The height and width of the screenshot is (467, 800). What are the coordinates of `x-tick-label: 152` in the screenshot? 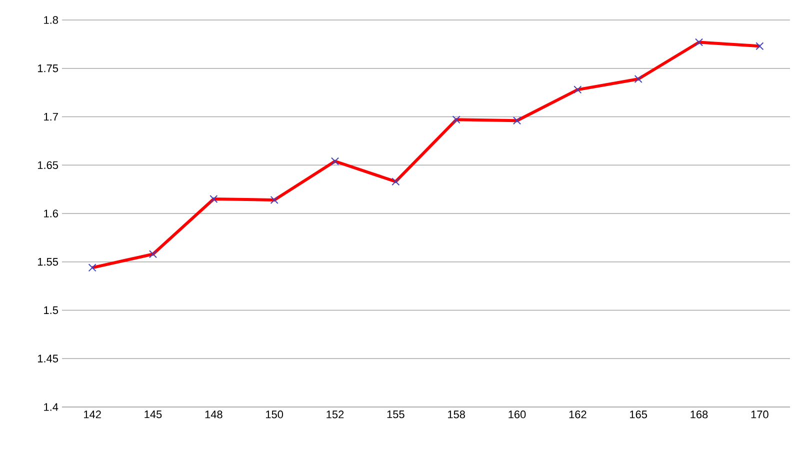 It's located at (335, 414).